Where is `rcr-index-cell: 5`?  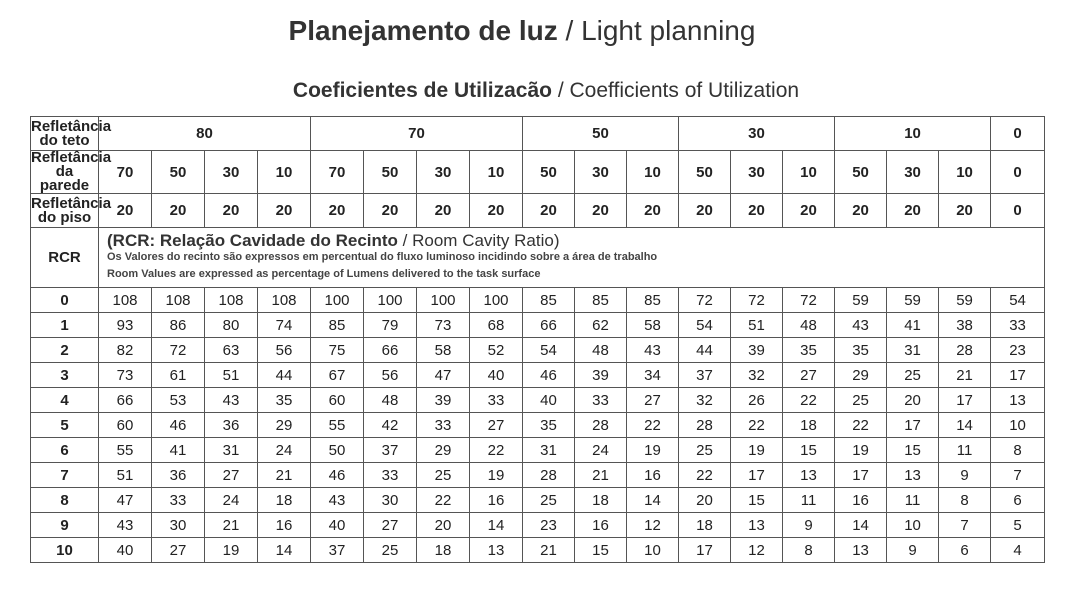 rcr-index-cell: 5 is located at coordinates (64, 425).